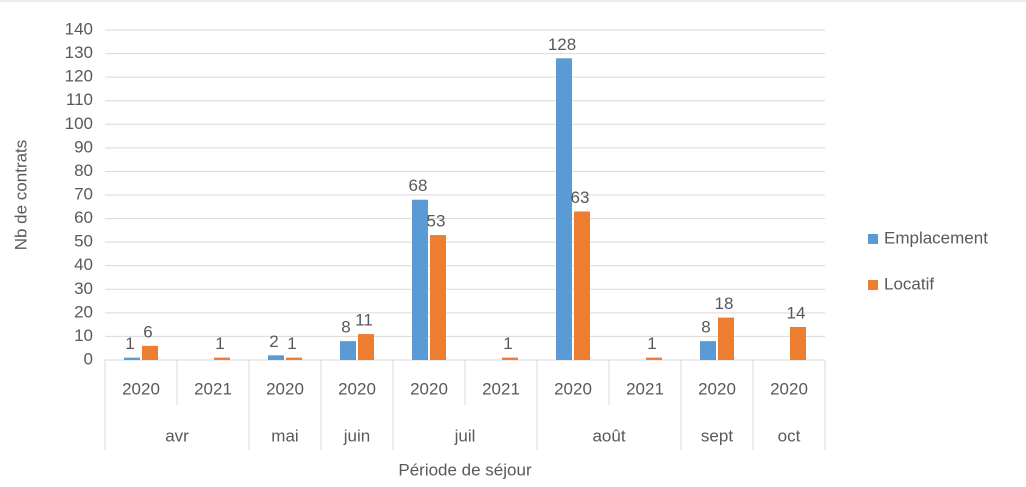  What do you see at coordinates (83, 264) in the screenshot?
I see `y-tick-label: 40` at bounding box center [83, 264].